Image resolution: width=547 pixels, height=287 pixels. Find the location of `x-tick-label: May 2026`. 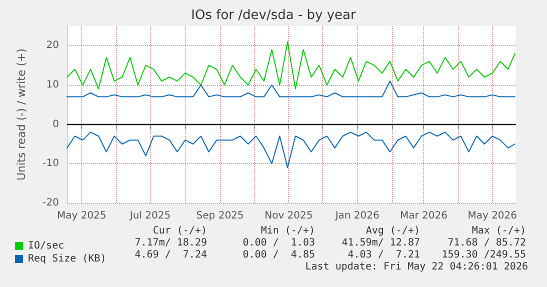

x-tick-label: May 2026 is located at coordinates (493, 216).